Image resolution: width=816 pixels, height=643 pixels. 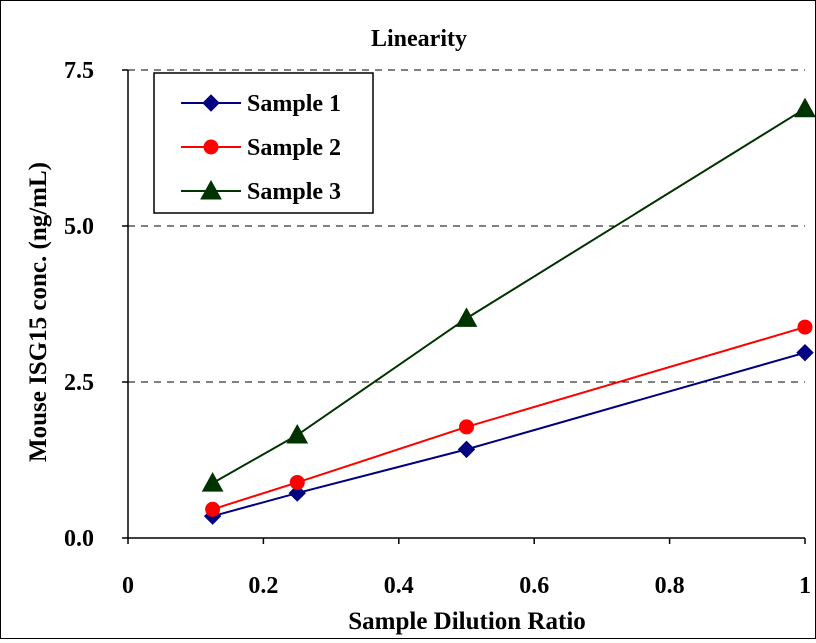 I want to click on legend-item: Sample 3, so click(x=261, y=192).